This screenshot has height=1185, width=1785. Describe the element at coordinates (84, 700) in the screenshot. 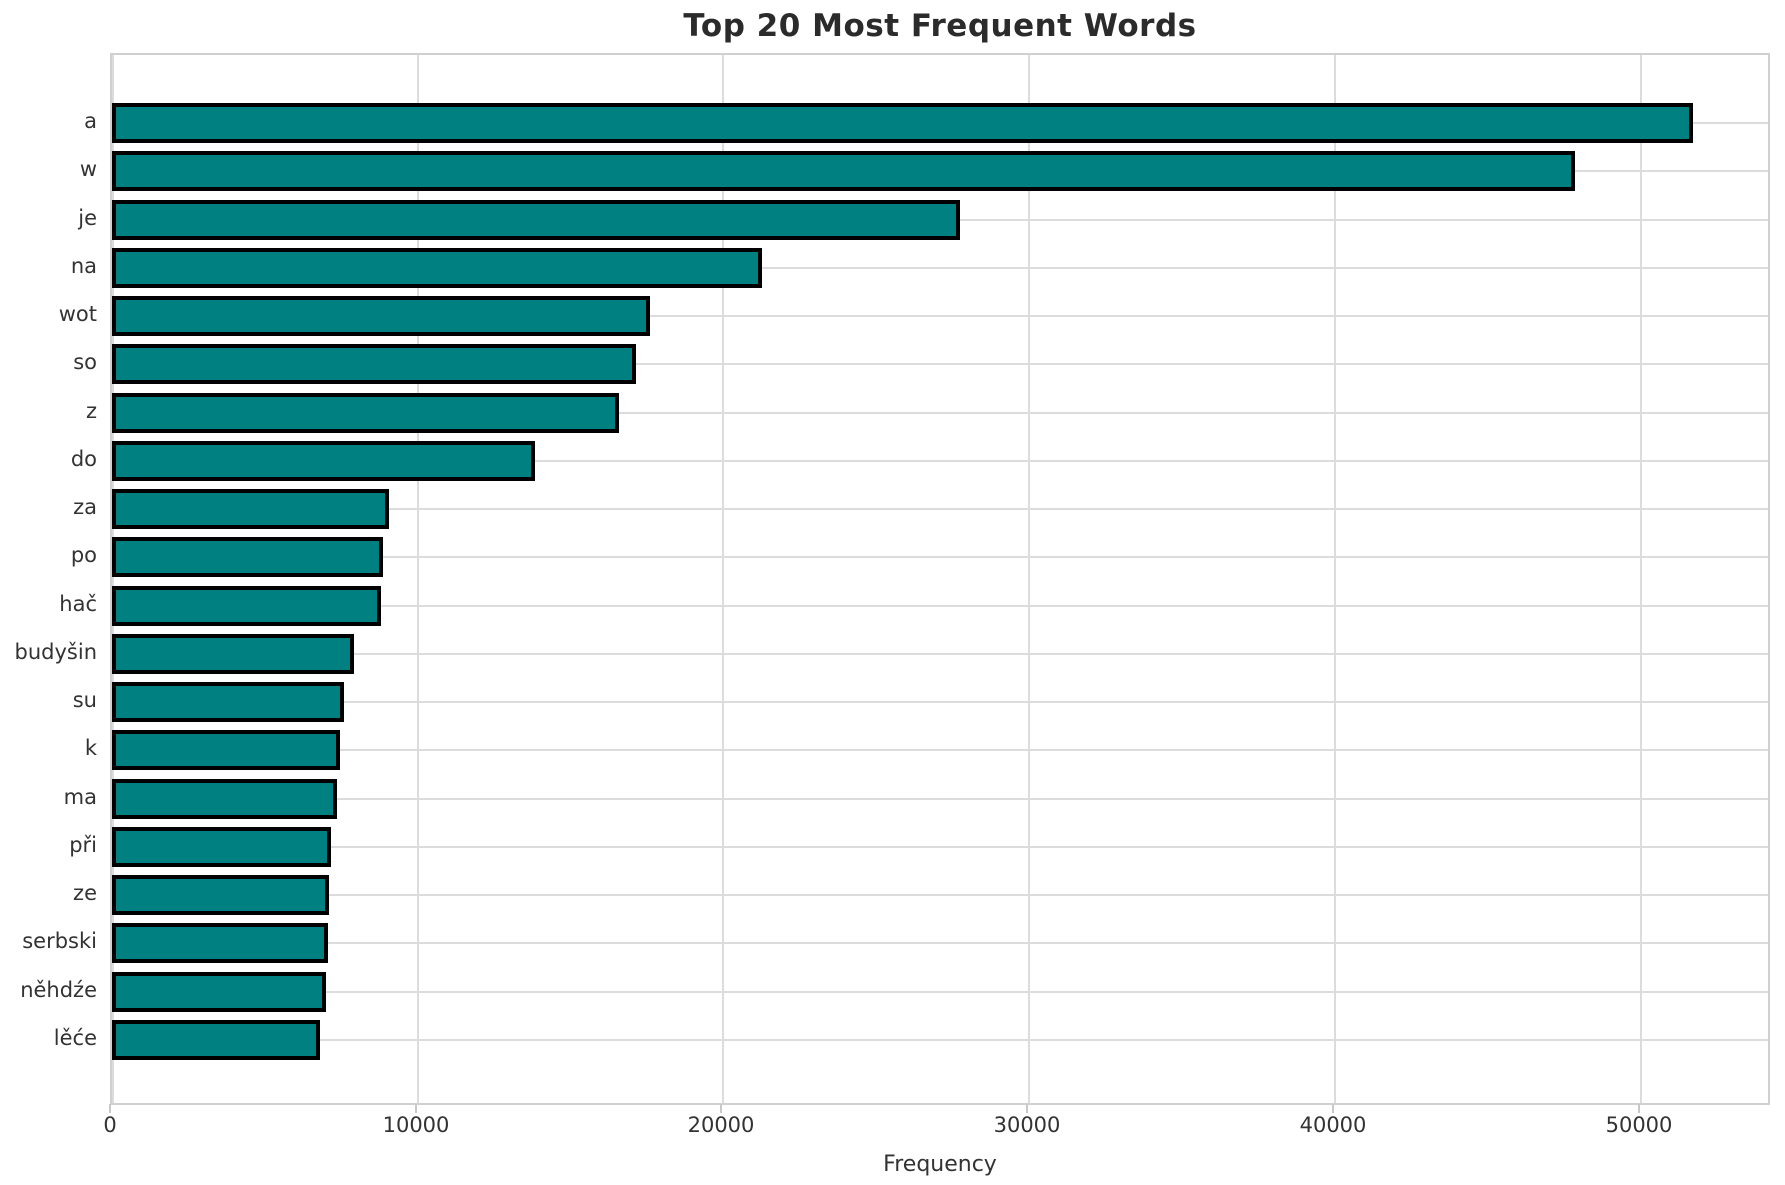

I see `y-tick-label: su` at that location.